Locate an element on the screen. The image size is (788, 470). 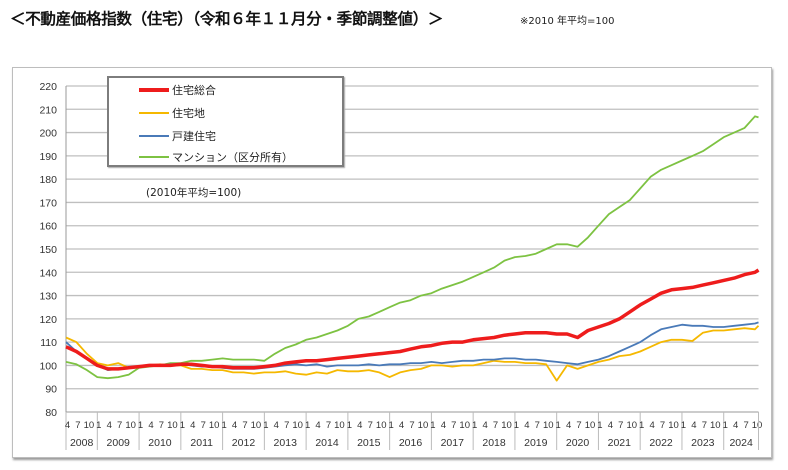
y-tick-label: 220 is located at coordinates (48, 87).